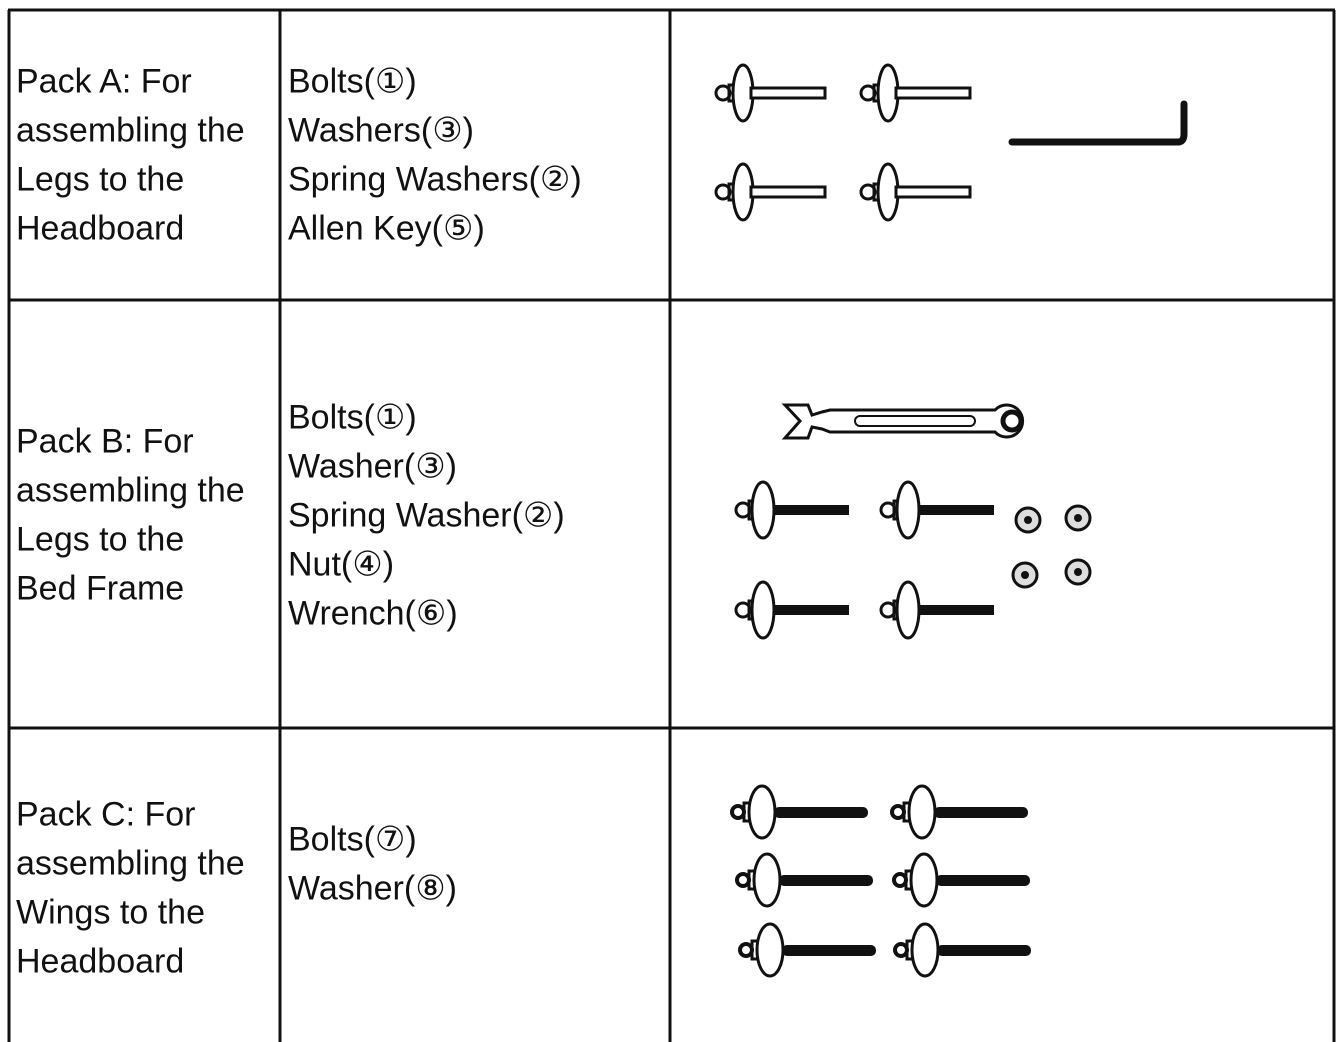  Describe the element at coordinates (104, 81) in the screenshot. I see `pack-description: Pack A: For` at that location.